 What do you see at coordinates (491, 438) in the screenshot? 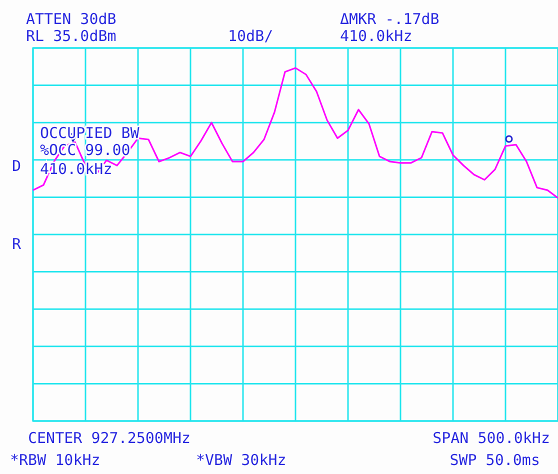
I see `text: SPAN 500.0kHz` at bounding box center [491, 438].